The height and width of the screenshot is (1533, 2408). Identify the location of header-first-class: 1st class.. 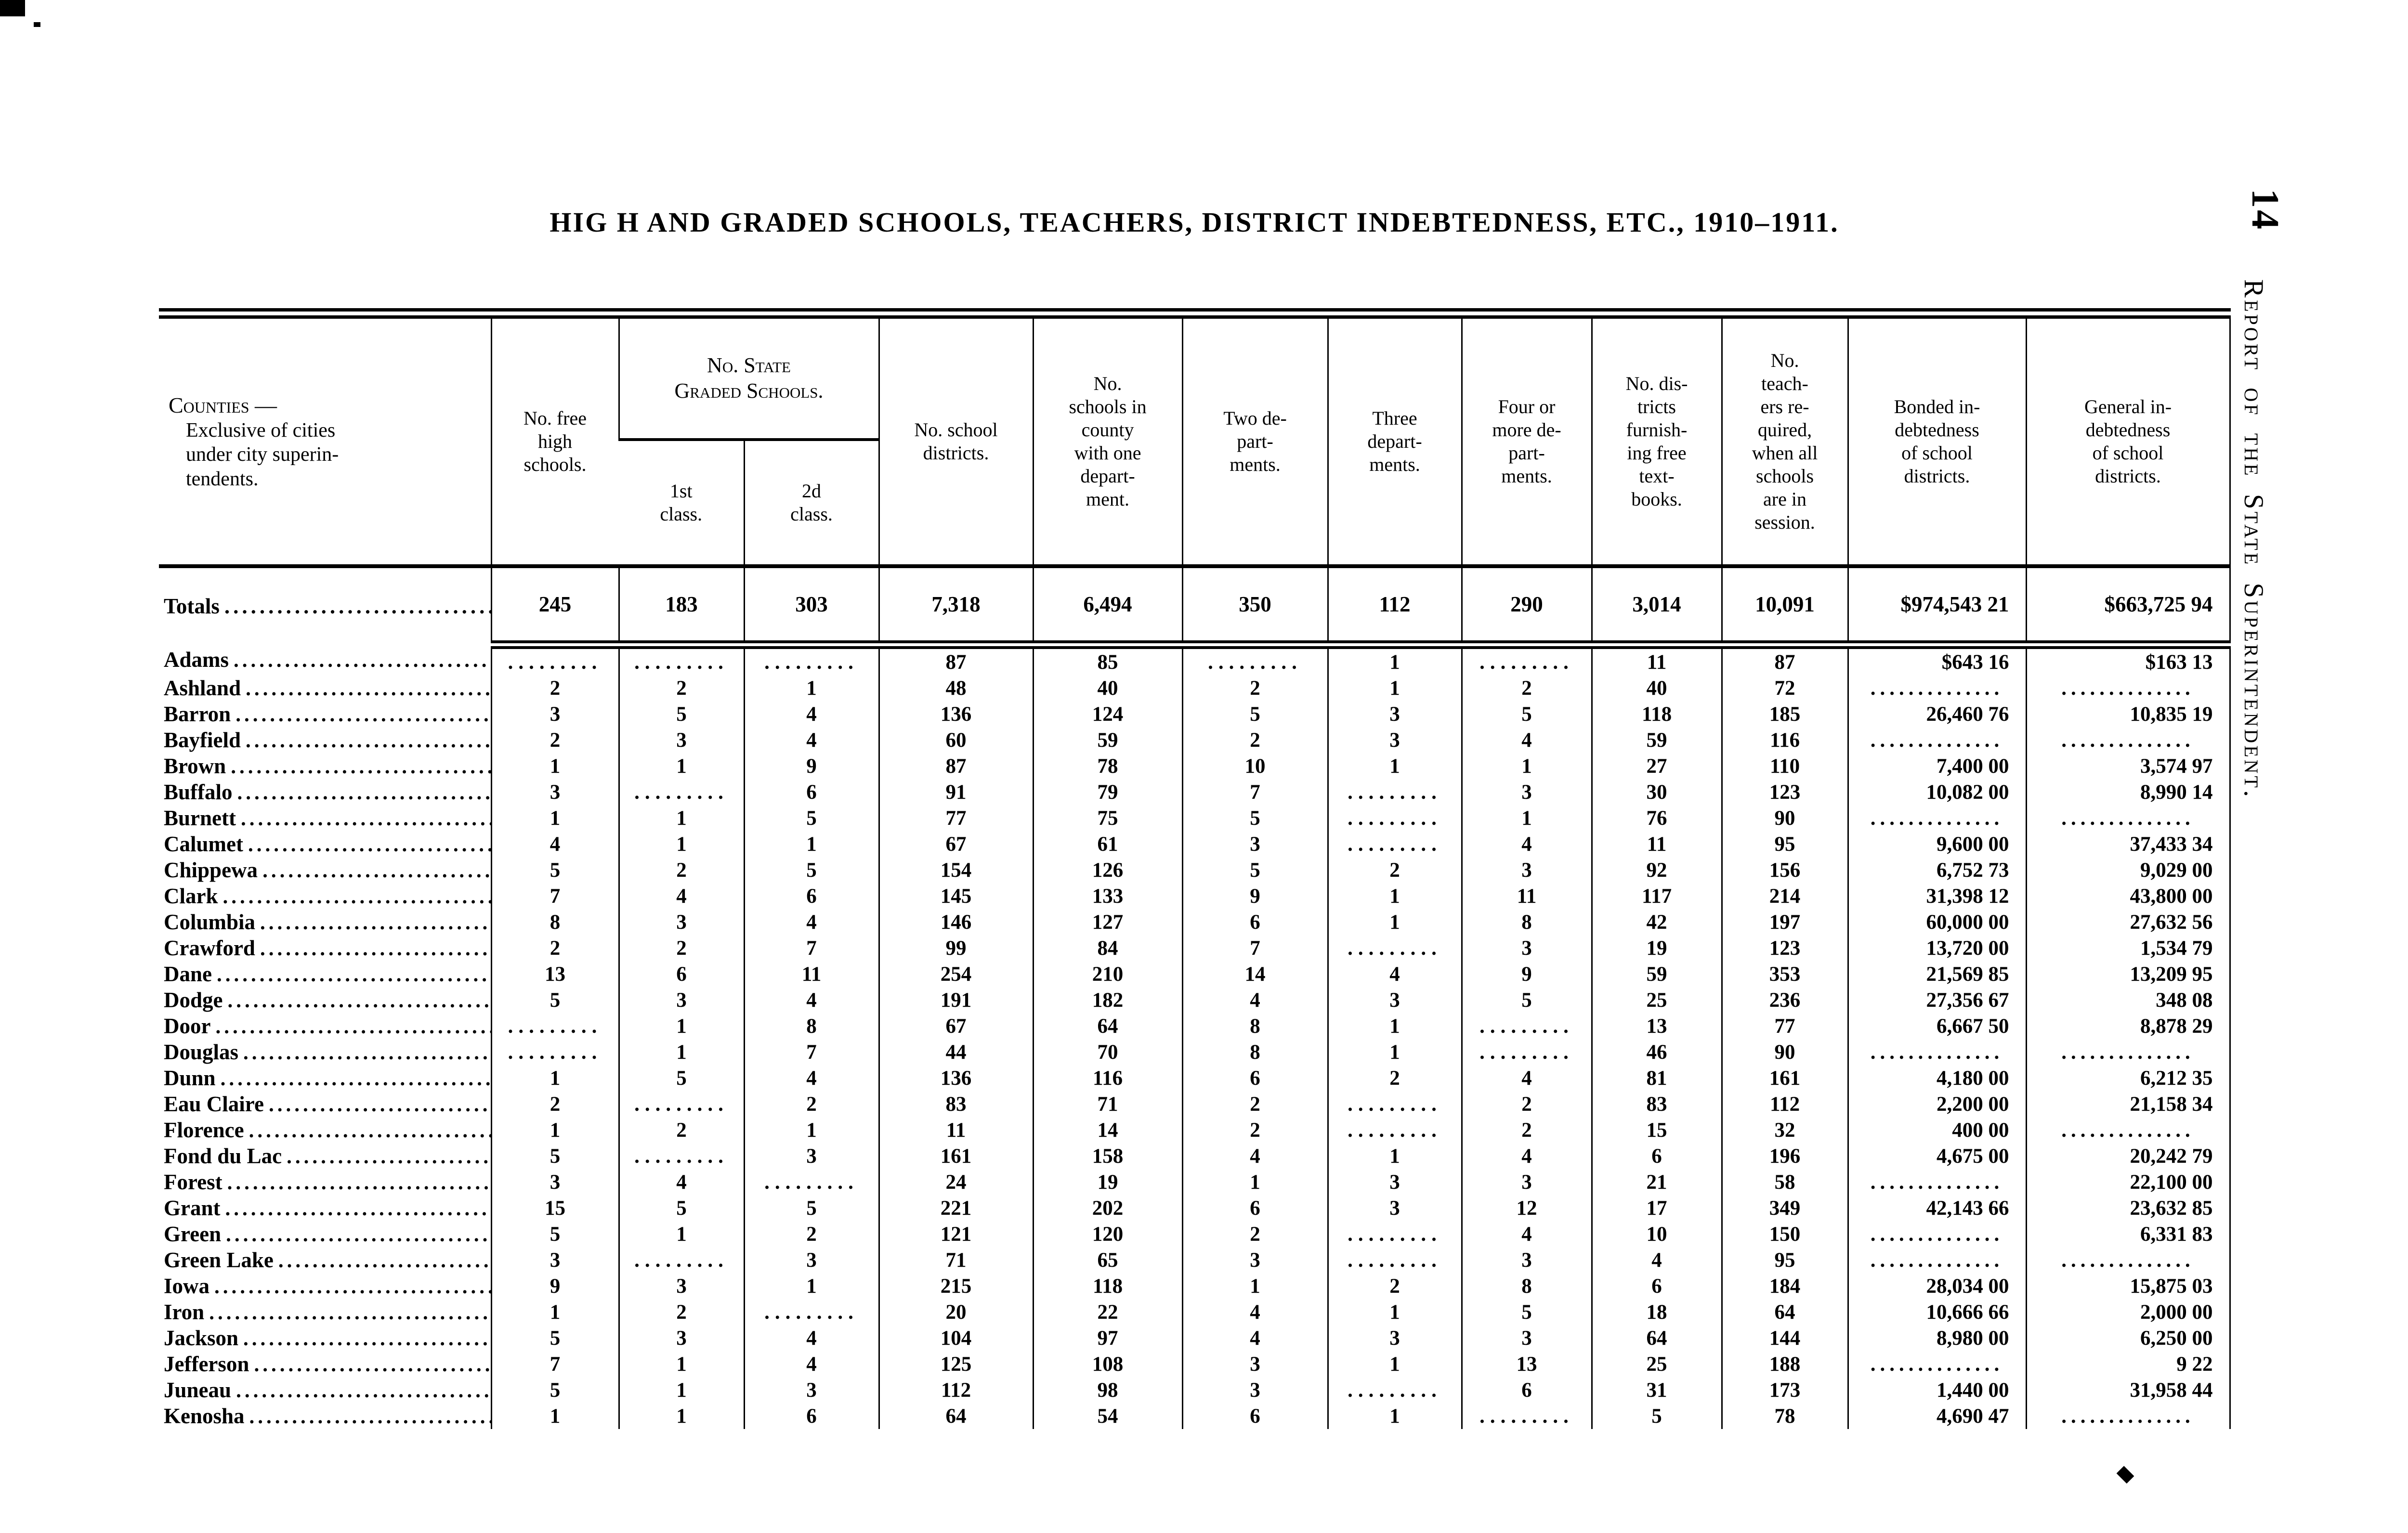
(681, 504).